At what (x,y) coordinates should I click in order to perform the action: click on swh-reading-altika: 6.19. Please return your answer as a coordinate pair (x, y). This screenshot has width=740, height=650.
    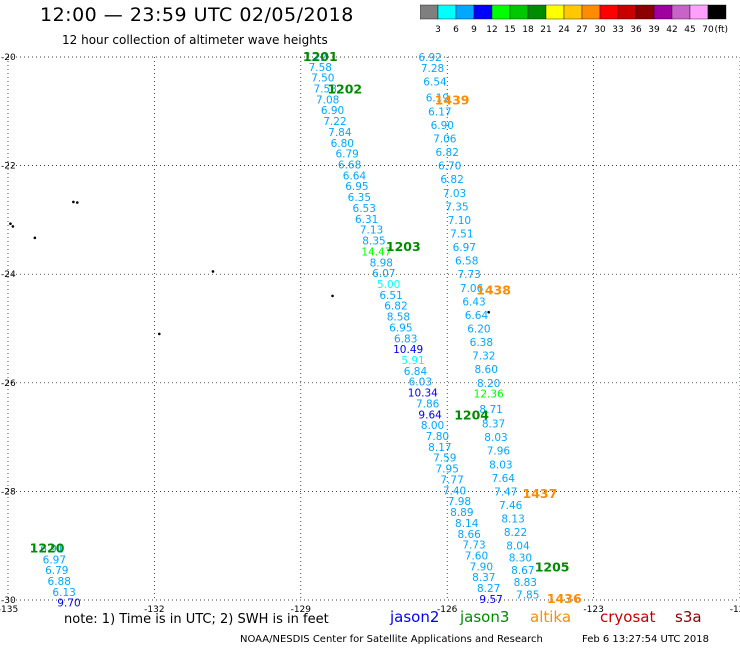
    Looking at the image, I should click on (437, 99).